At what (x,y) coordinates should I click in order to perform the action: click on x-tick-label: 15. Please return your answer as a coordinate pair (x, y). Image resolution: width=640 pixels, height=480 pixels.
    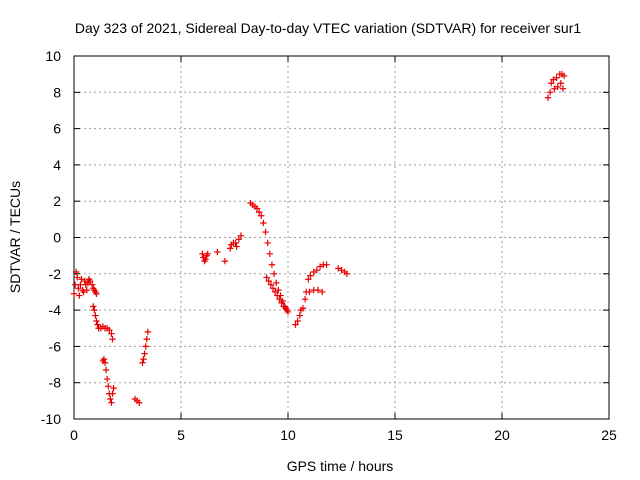
    Looking at the image, I should click on (395, 435).